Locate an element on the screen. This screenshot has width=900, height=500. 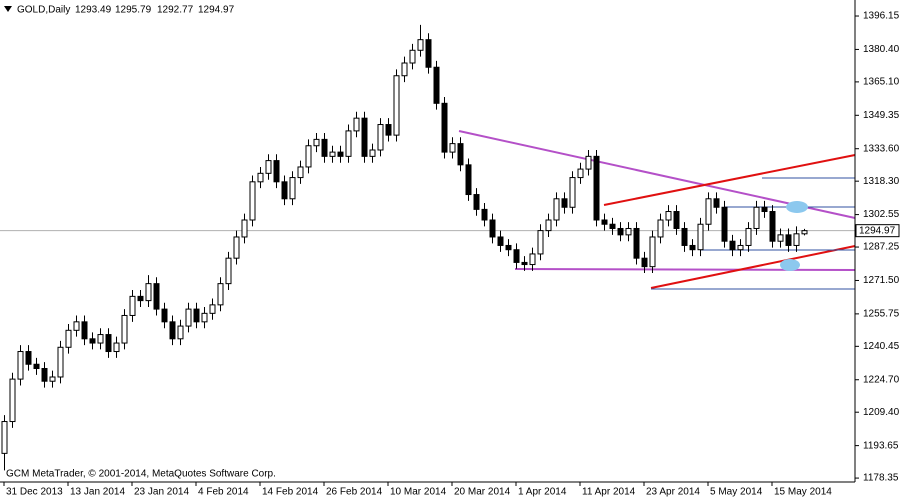
x-tick-label: 31 Dec 2013 is located at coordinates (34, 492).